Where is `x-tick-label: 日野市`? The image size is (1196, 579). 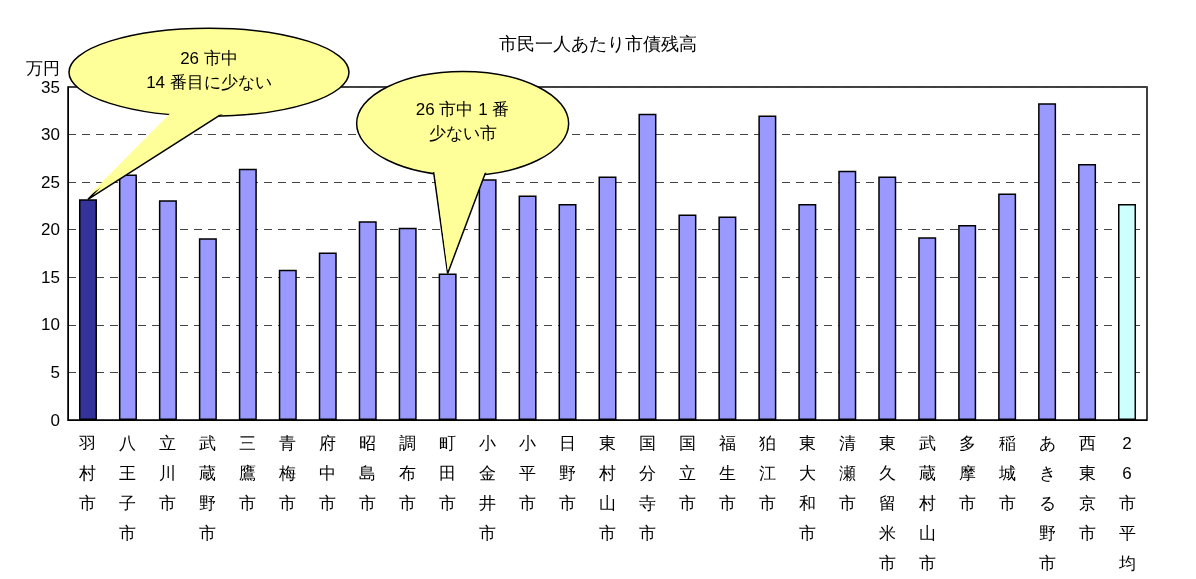 x-tick-label: 日野市 is located at coordinates (568, 473).